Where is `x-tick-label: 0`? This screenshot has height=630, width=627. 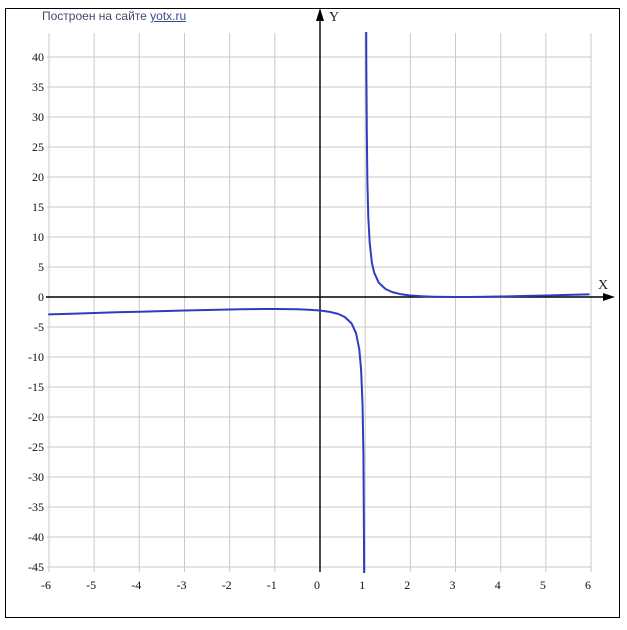
x-tick-label: 0 is located at coordinates (317, 585).